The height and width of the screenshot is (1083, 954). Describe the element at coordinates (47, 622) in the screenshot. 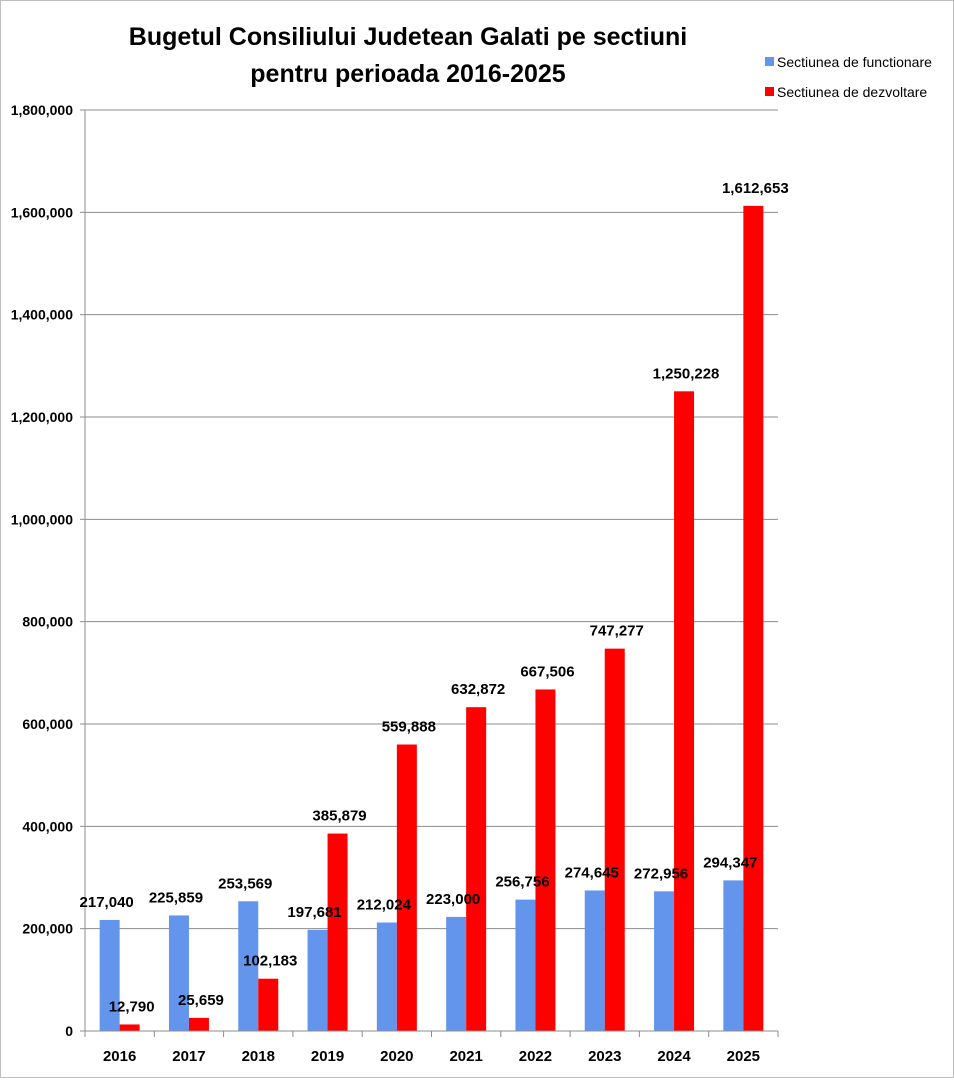

I see `y-tick-label: 800,000` at that location.